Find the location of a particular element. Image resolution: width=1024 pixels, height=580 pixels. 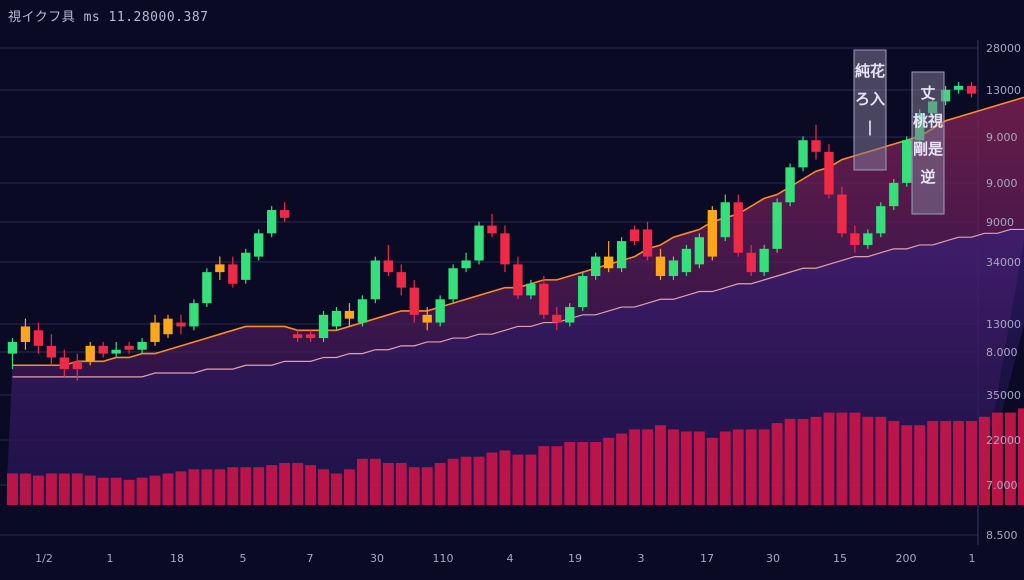

y-tick-label: 13000 is located at coordinates (1003, 90).